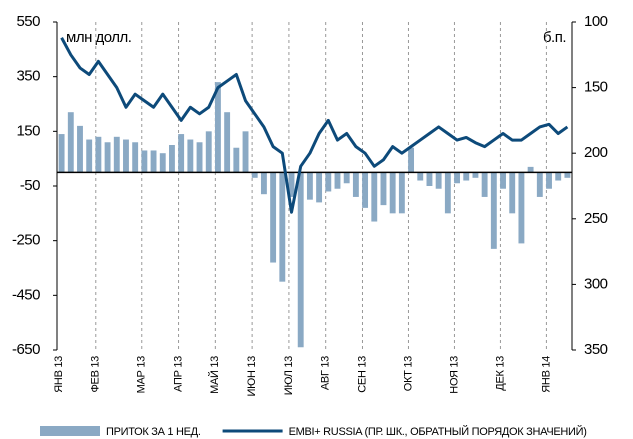  I want to click on x-tick-label: ЯНВ 14, so click(546, 374).